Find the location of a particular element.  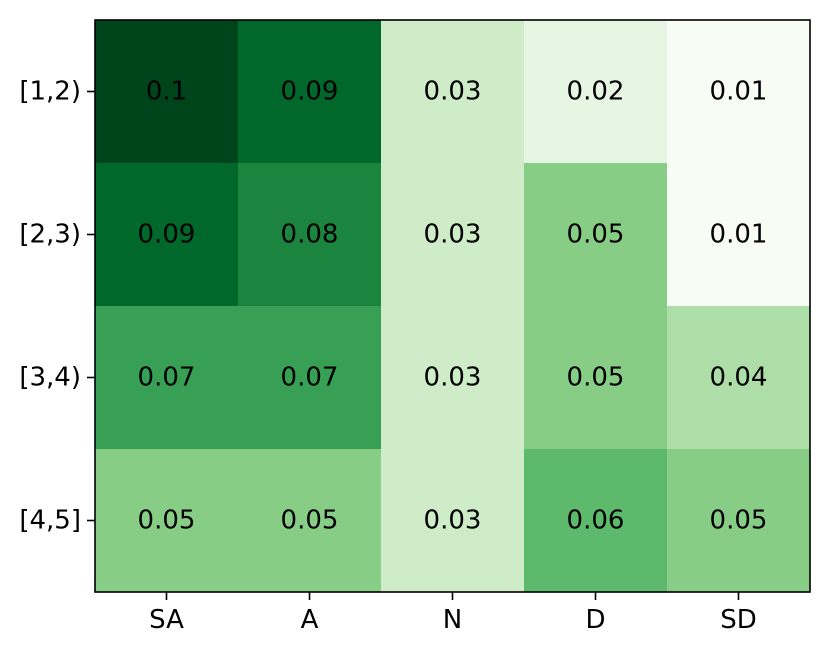

x-axis: SA A N D SD is located at coordinates (453, 613).